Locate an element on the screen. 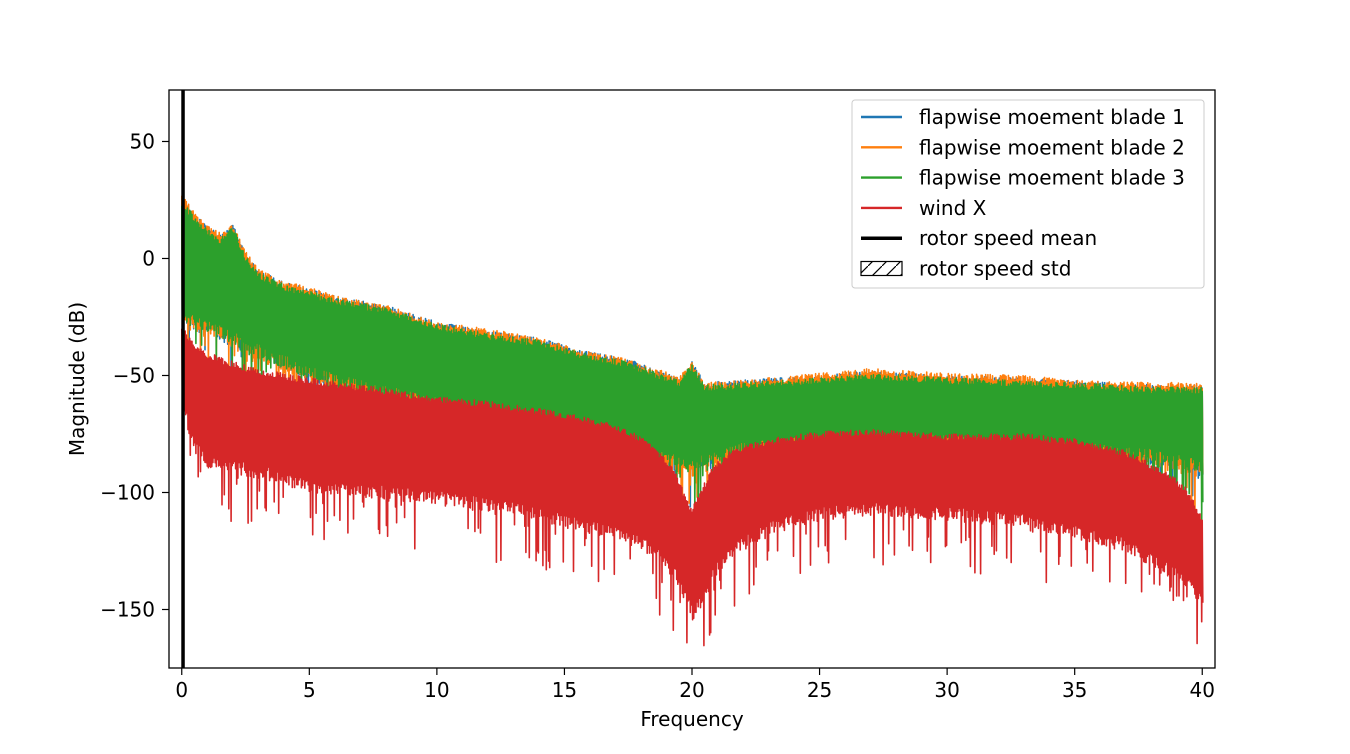  legend-label-flapwise-moement-blade-1: flapwise moement blade 1 is located at coordinates (1052, 117).